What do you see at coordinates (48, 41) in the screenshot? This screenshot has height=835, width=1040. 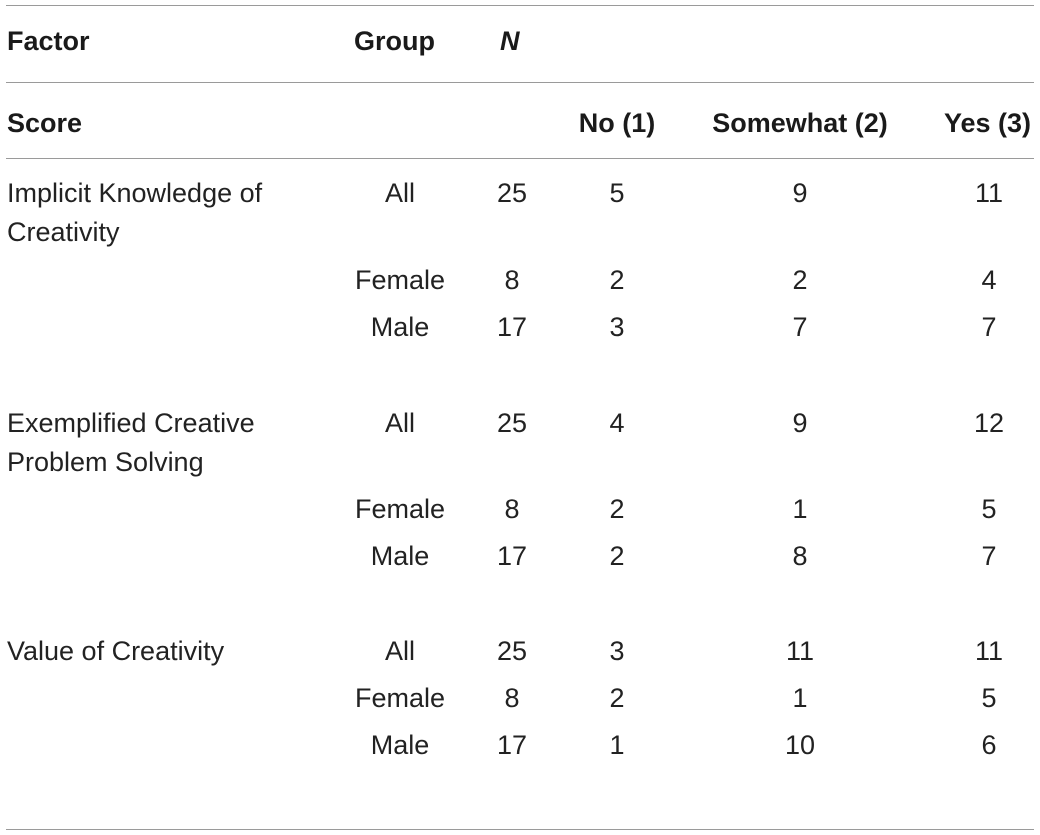 I see `header-factor: Factor` at bounding box center [48, 41].